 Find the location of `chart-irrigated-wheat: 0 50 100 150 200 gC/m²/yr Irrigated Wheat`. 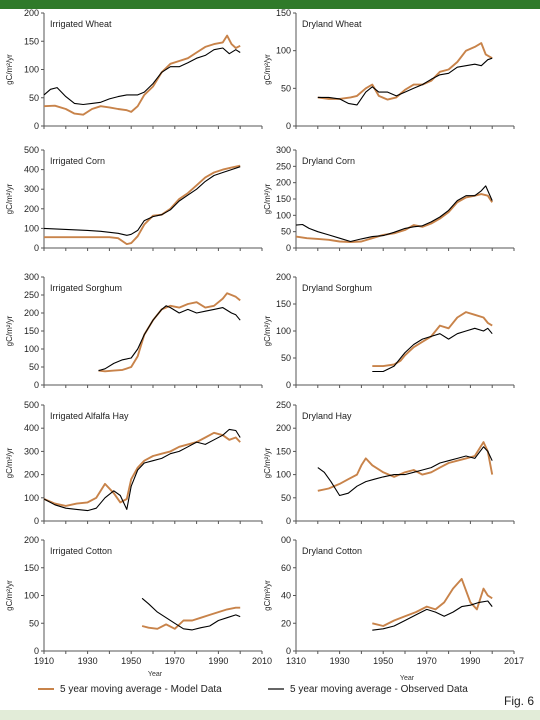

chart-irrigated-wheat: 0 50 100 150 200 gC/m²/yr Irrigated Wheat is located at coordinates (134, 69).